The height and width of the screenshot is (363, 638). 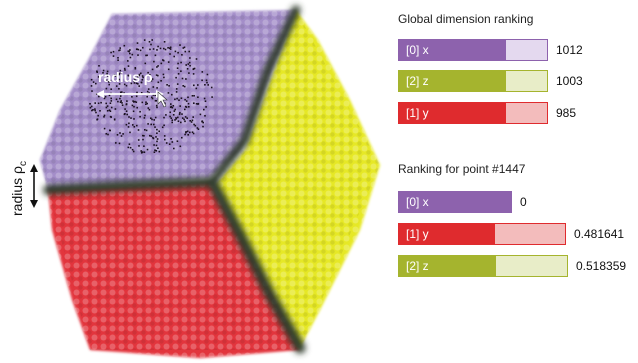 What do you see at coordinates (132, 88) in the screenshot?
I see `radius-annotation: radius ρ` at bounding box center [132, 88].